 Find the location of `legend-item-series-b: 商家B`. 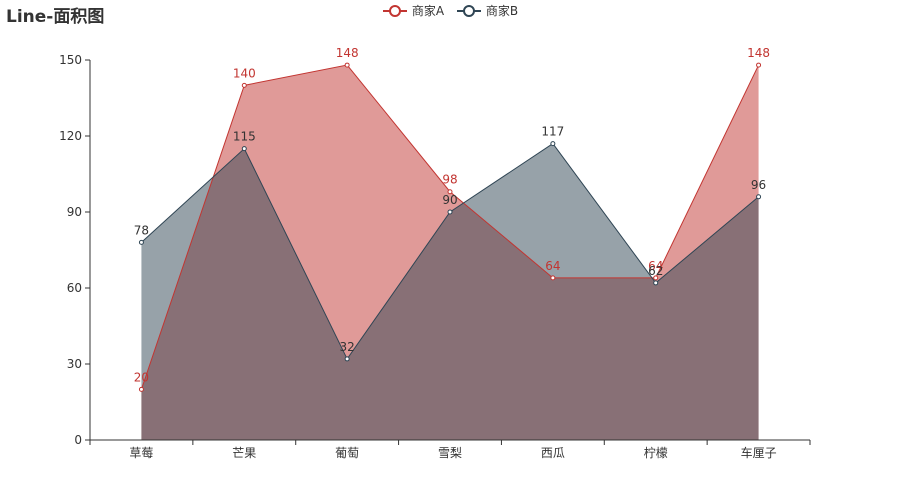

legend-item-series-b: 商家B is located at coordinates (487, 10).